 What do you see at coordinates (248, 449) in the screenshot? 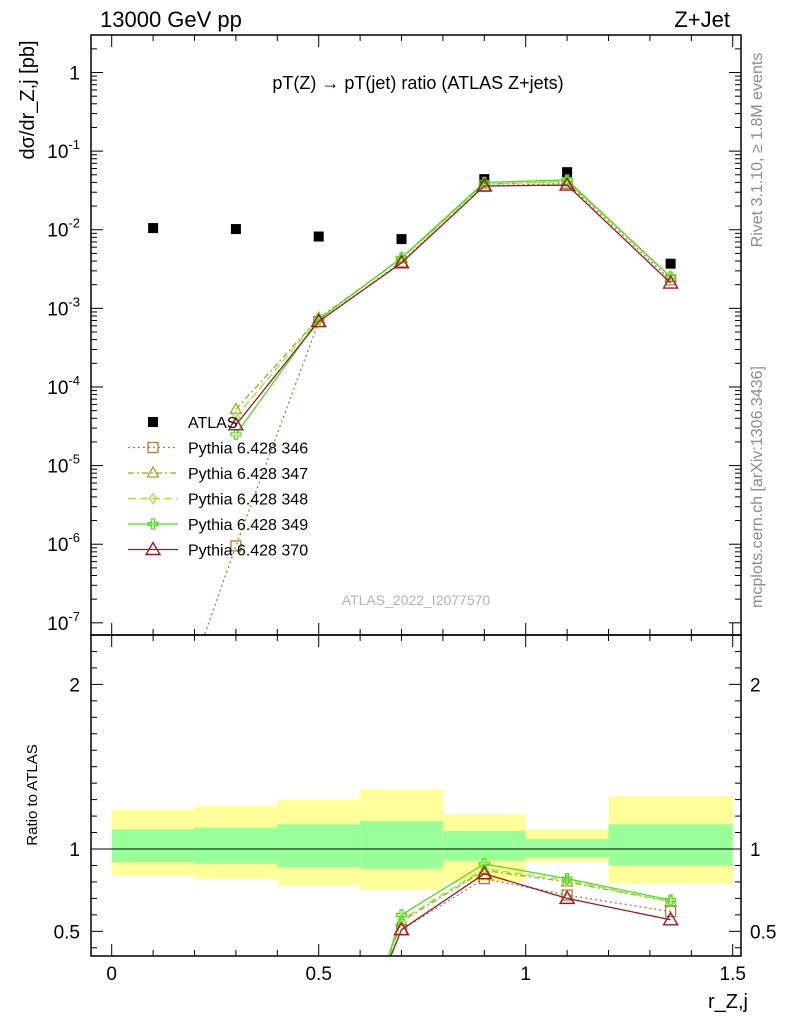
I see `legend-label: Pythia 6.428 346` at bounding box center [248, 449].